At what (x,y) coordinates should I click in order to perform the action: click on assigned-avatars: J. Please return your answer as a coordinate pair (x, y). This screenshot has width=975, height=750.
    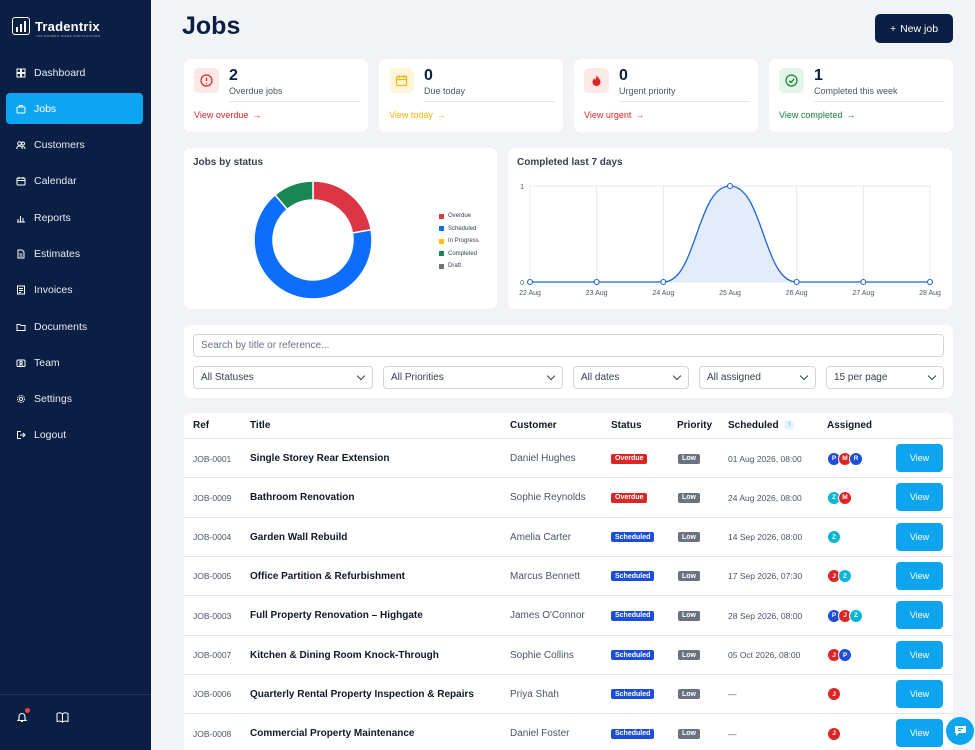
    Looking at the image, I should click on (834, 732).